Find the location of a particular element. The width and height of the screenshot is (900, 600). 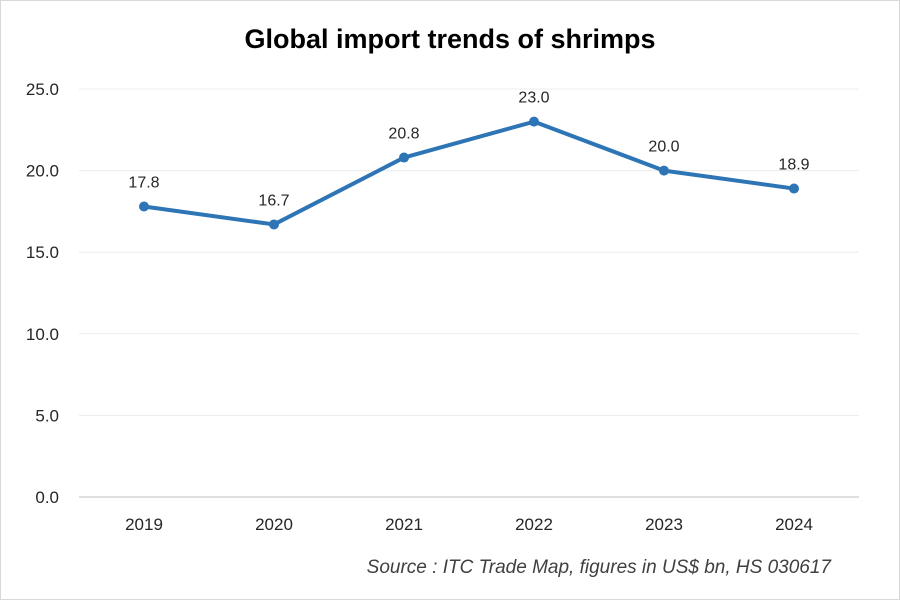

data-label: 16.7 is located at coordinates (273, 200).